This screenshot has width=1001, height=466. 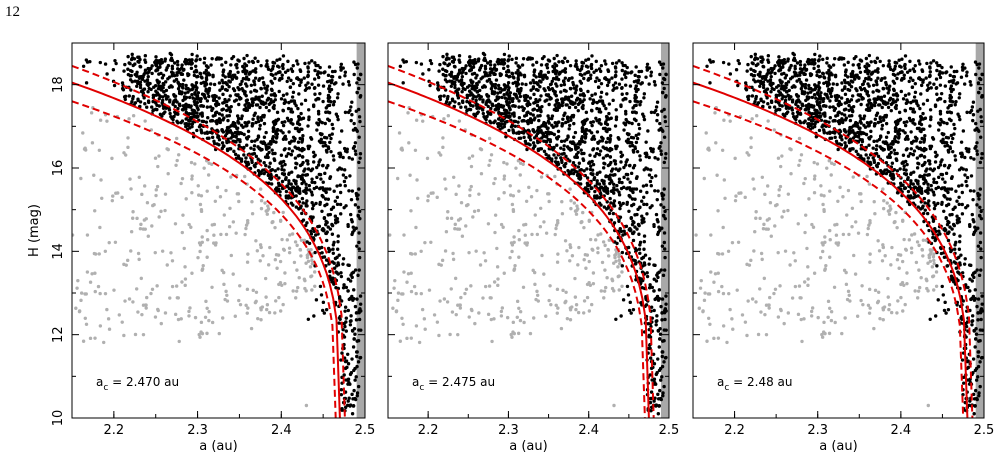 What do you see at coordinates (218, 446) in the screenshot?
I see `x-axis-label: a (au)` at bounding box center [218, 446].